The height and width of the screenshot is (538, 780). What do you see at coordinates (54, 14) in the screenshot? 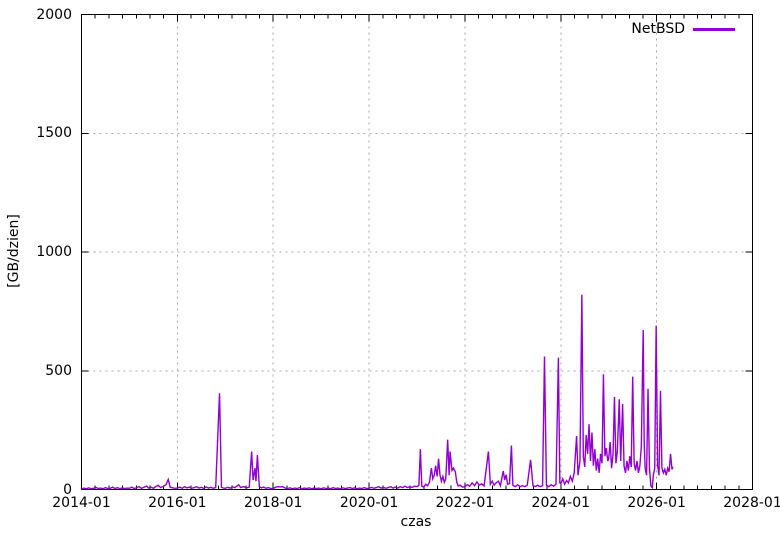
I see `y-tick-label-2000: 2000` at bounding box center [54, 14].